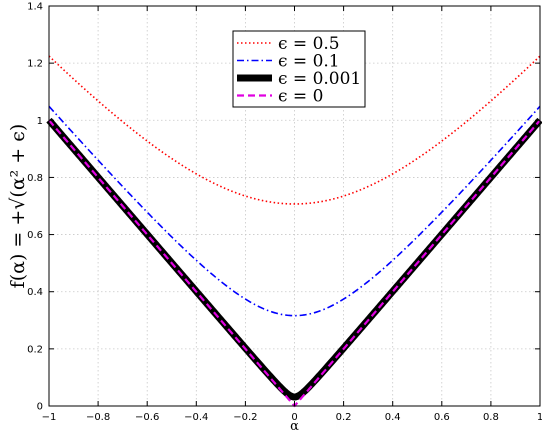 The image size is (542, 434). Describe the element at coordinates (393, 417) in the screenshot. I see `x-tick-label: 0.4` at that location.